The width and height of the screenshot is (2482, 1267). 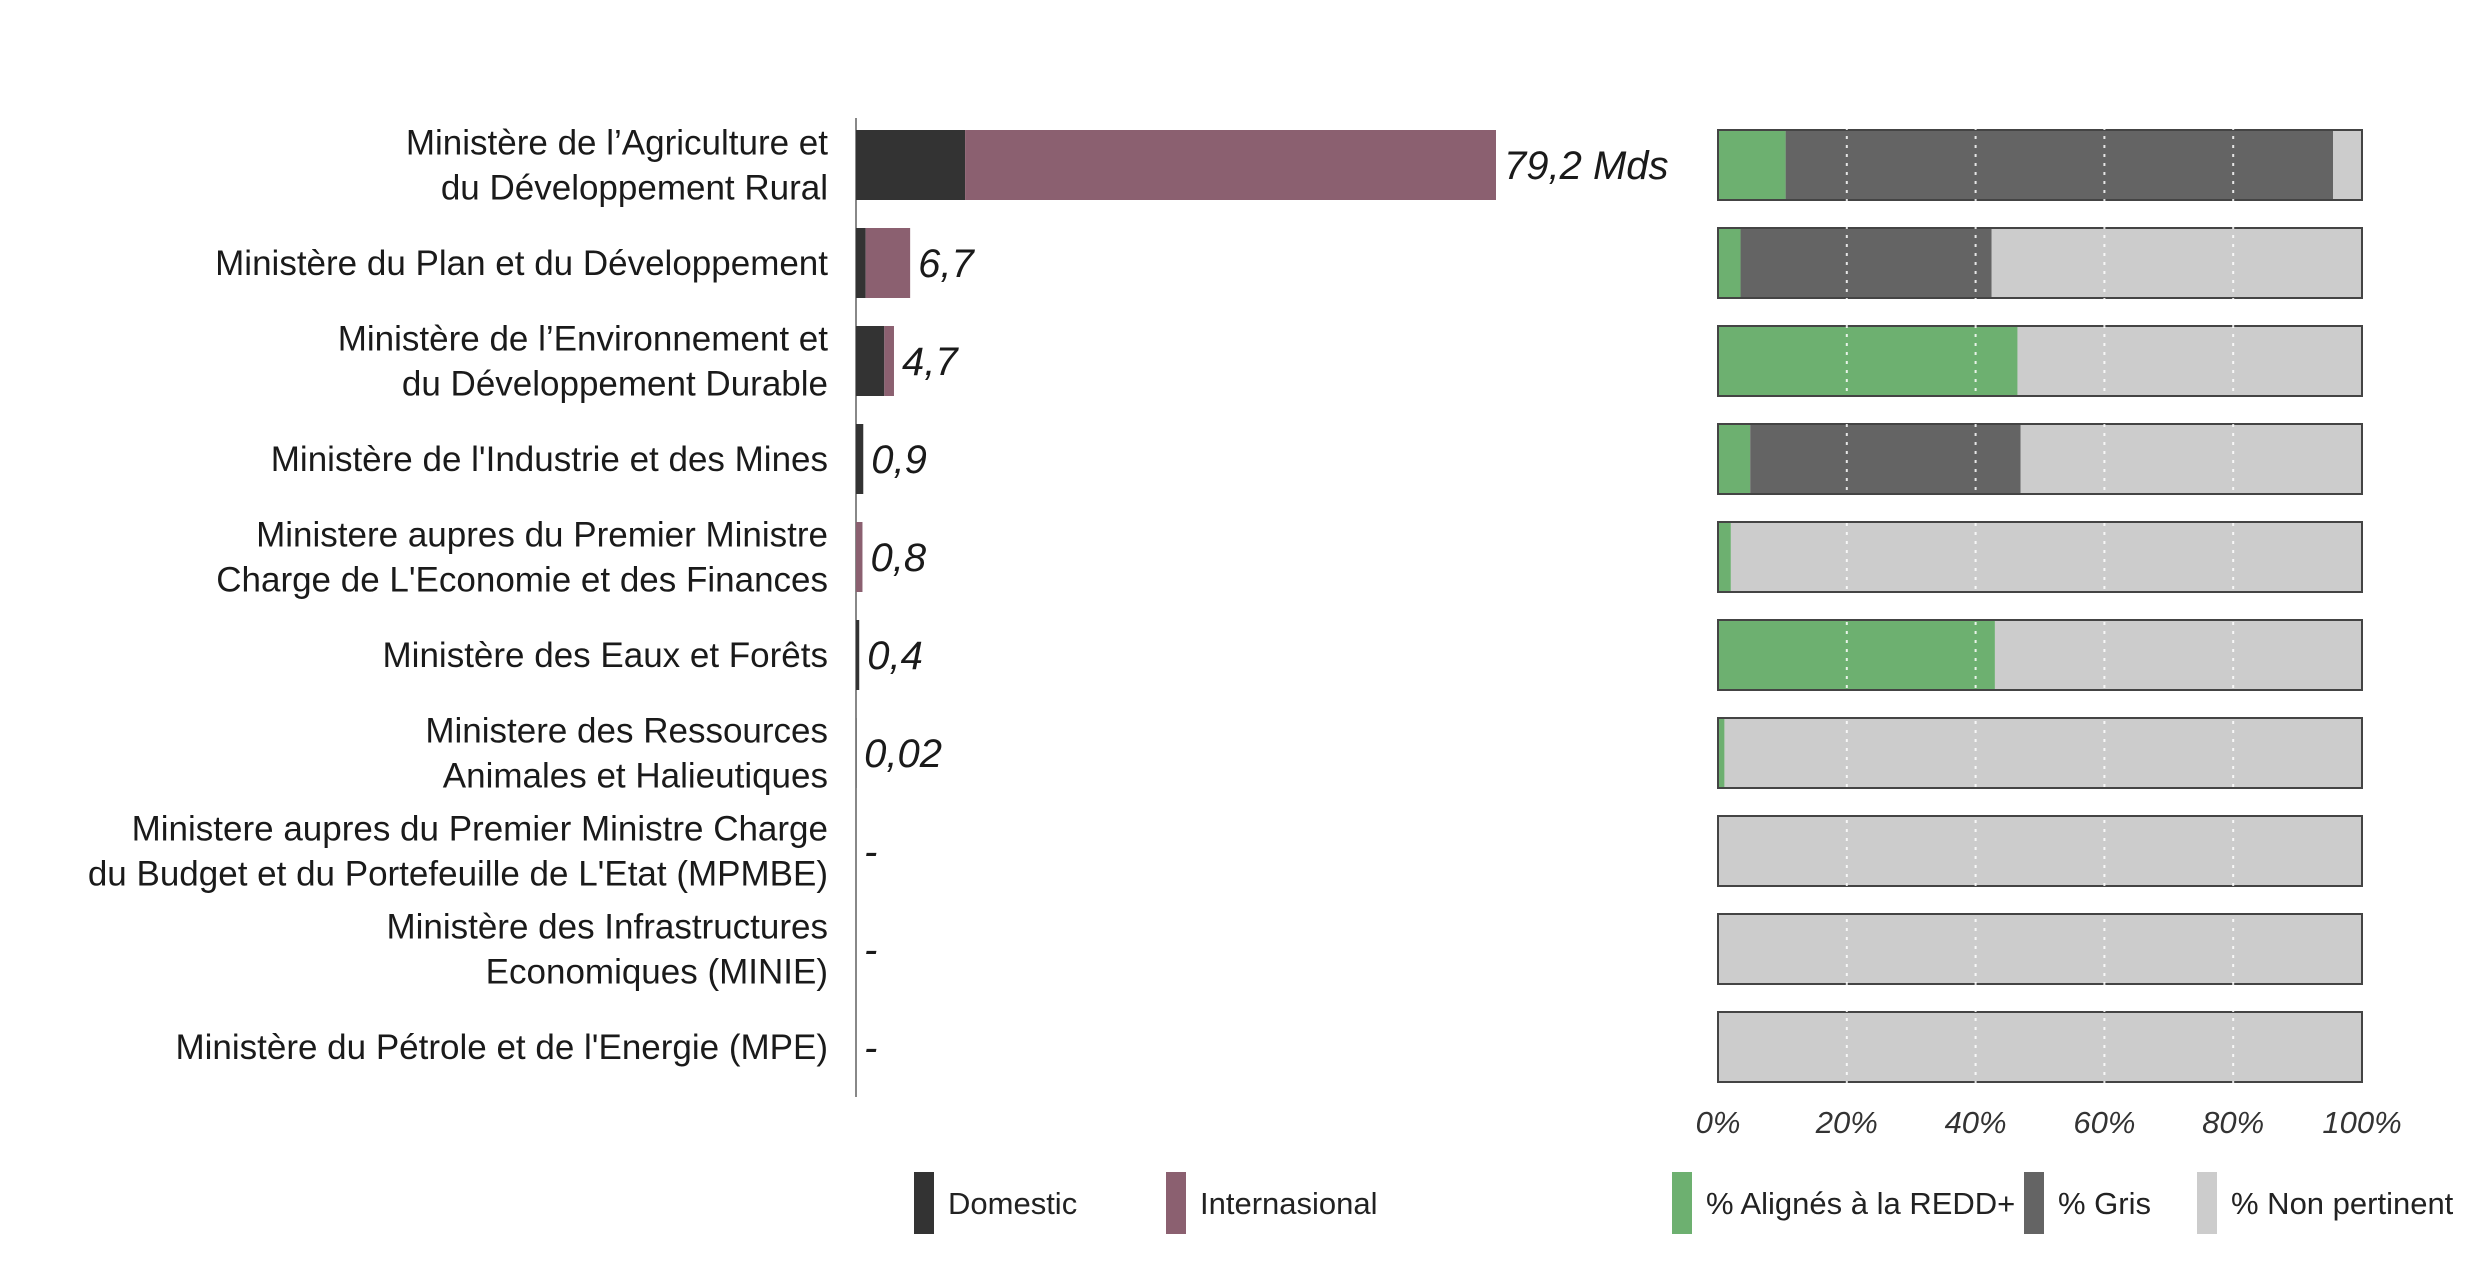 I want to click on x-tick-label: 80%, so click(x=2233, y=1122).